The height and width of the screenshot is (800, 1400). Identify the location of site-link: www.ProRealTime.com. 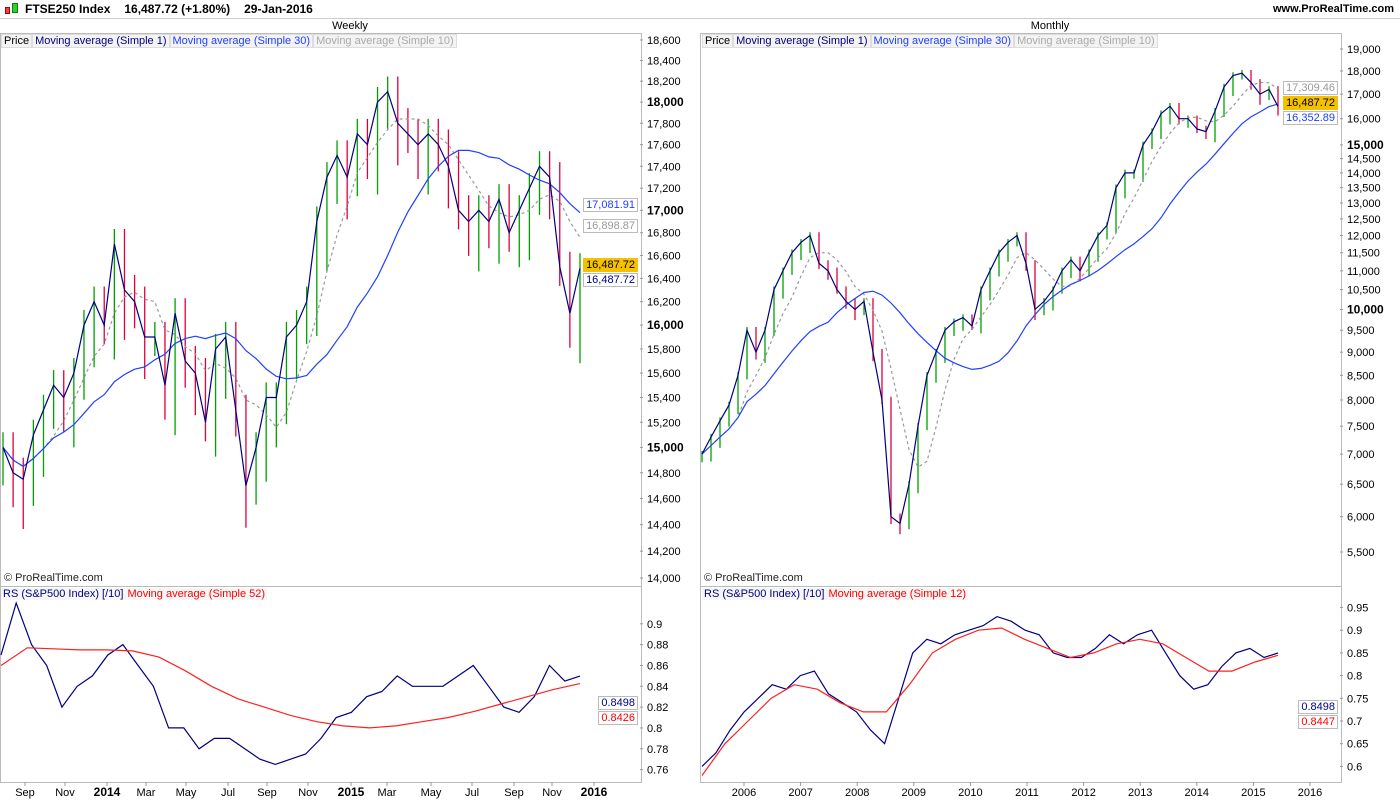
(1333, 9).